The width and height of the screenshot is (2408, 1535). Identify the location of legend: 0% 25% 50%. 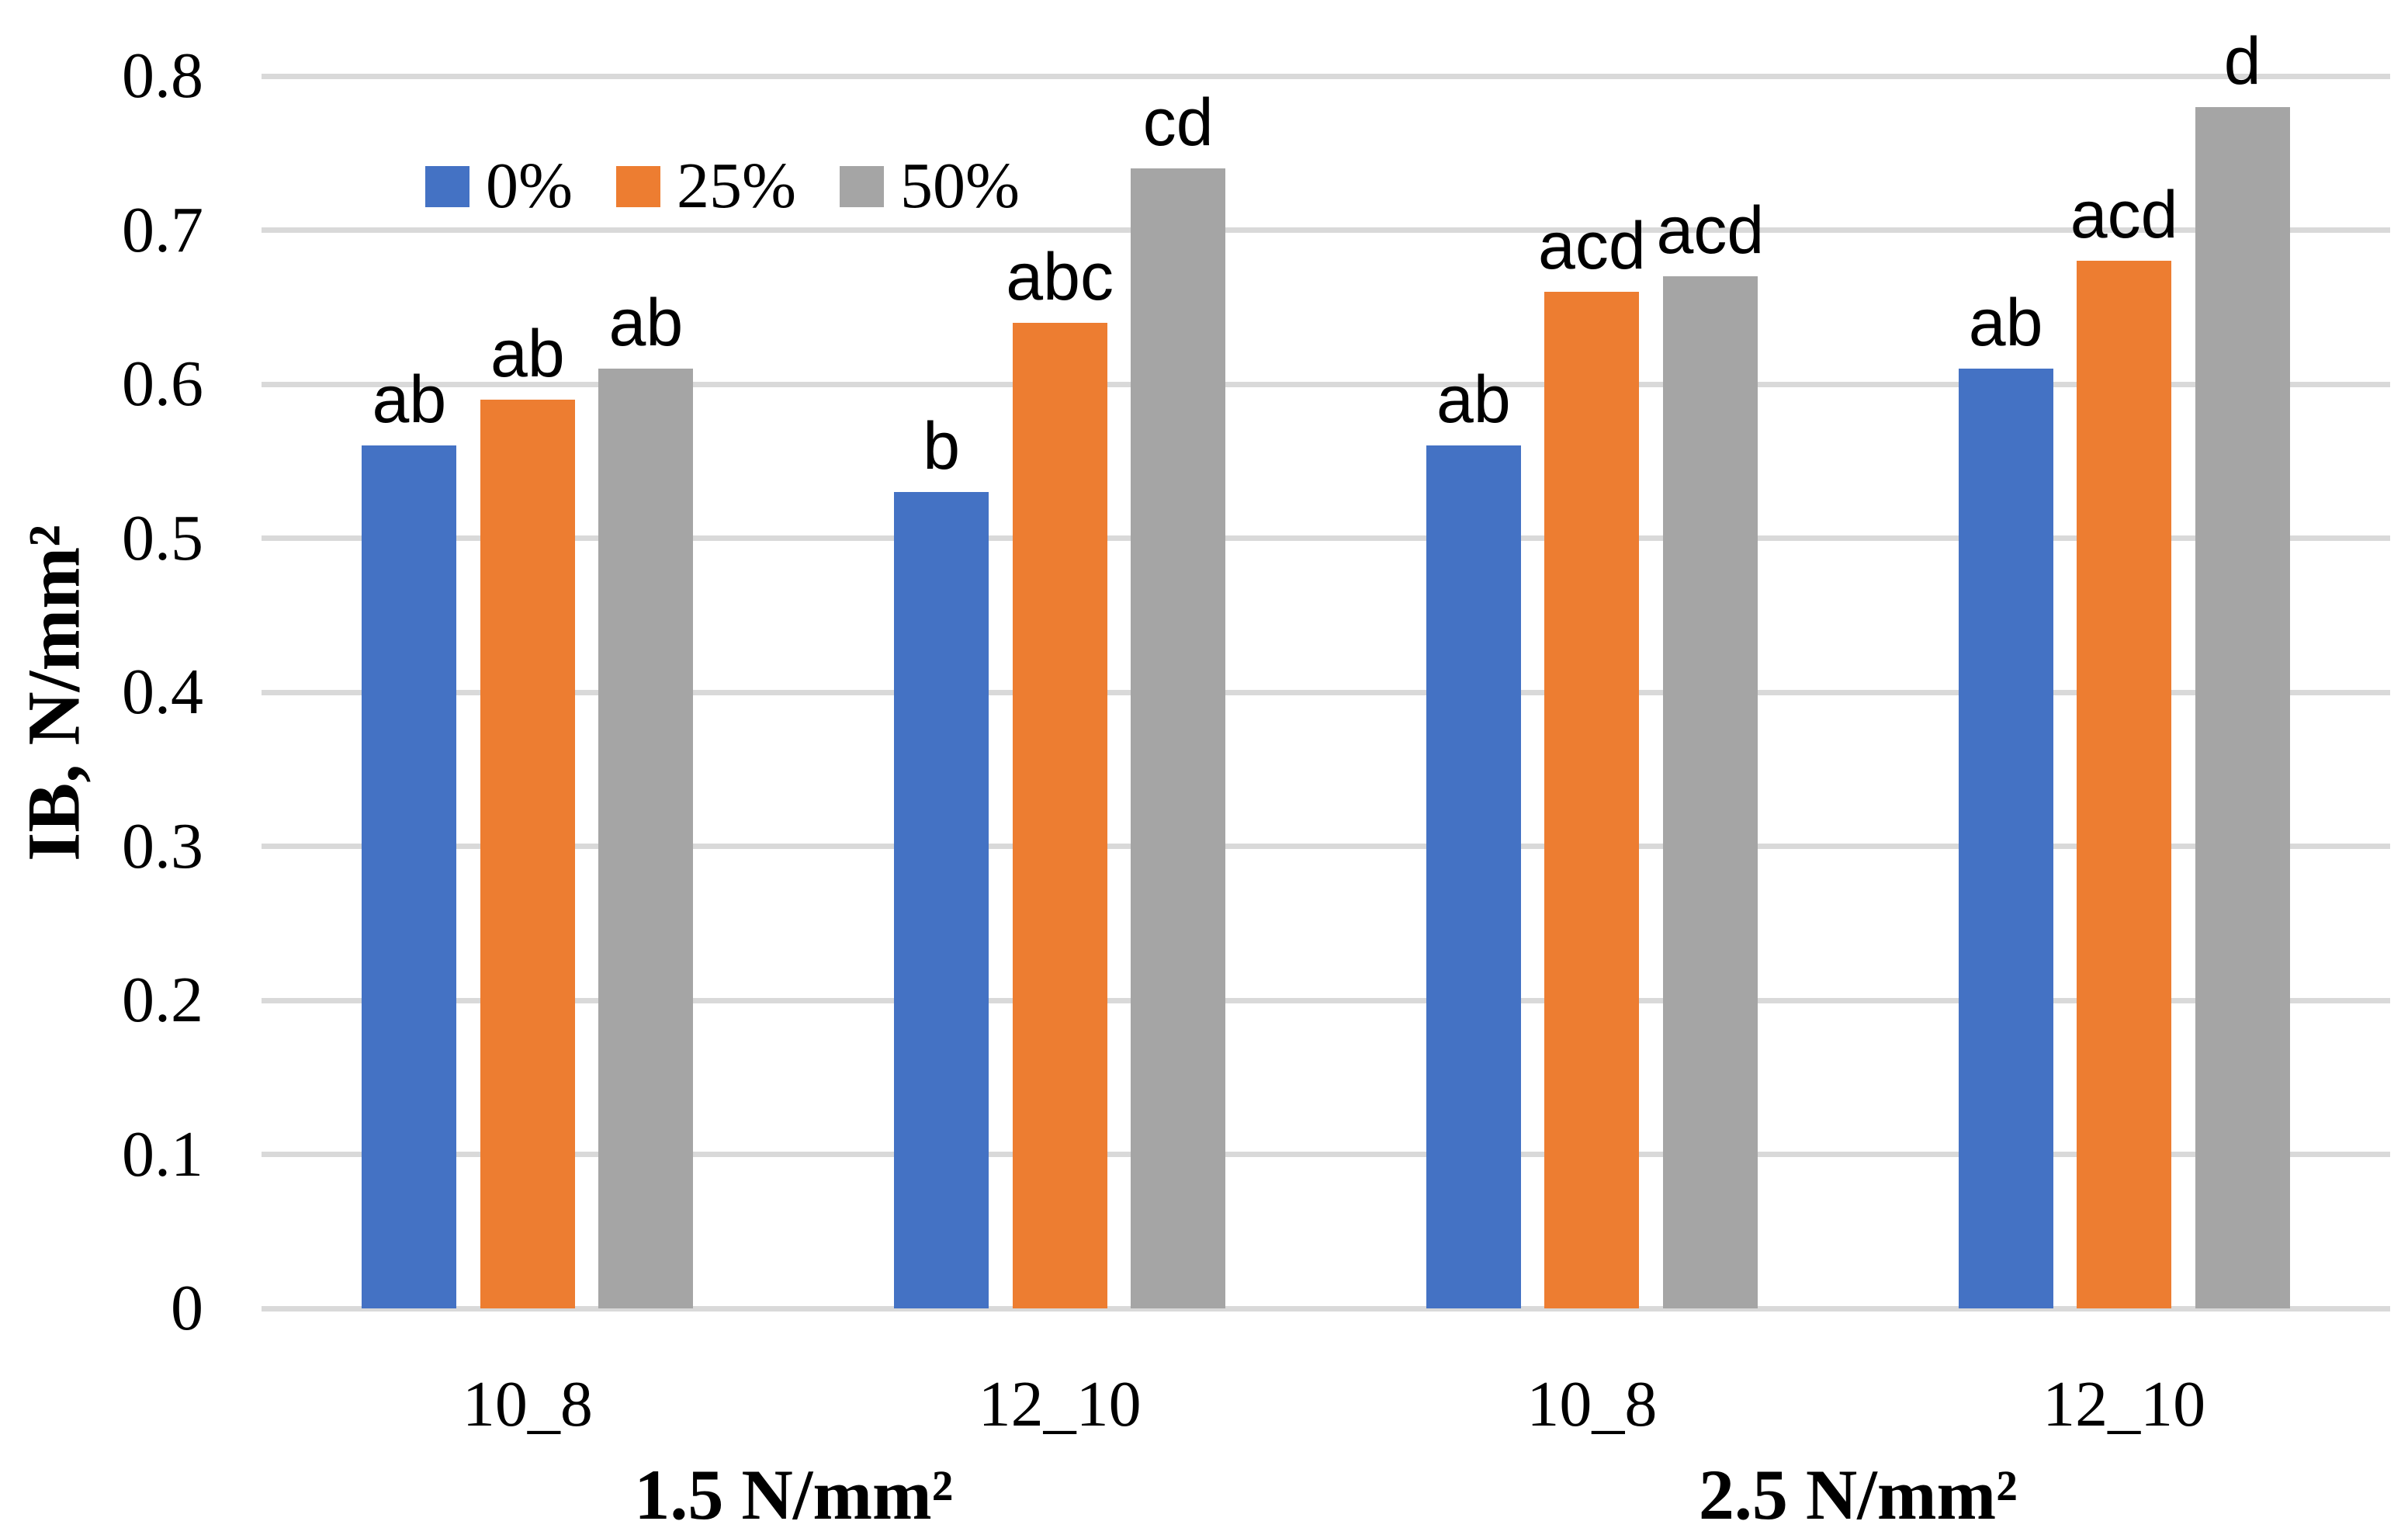
(723, 187).